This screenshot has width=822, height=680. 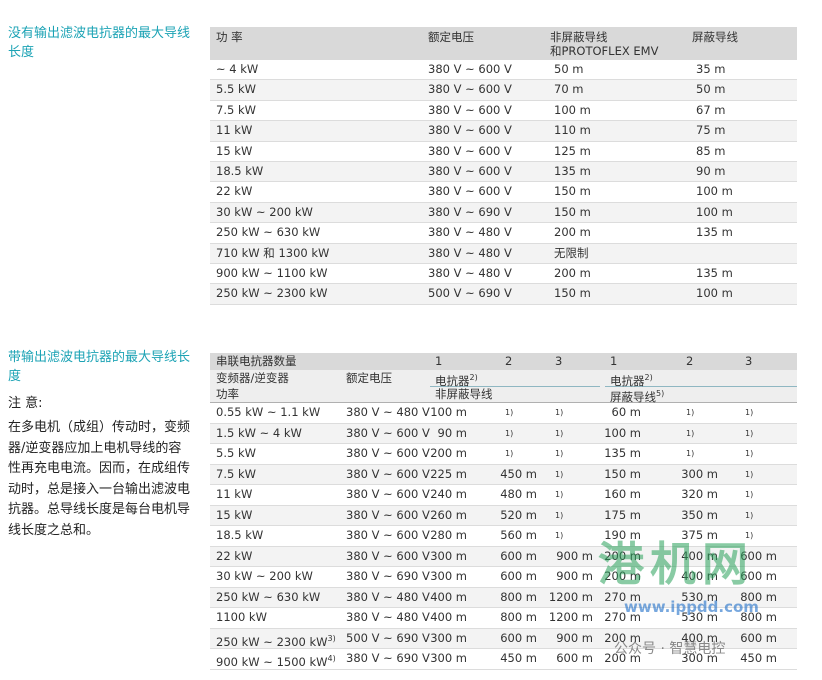 What do you see at coordinates (572, 212) in the screenshot?
I see `table-cell: 150 m` at bounding box center [572, 212].